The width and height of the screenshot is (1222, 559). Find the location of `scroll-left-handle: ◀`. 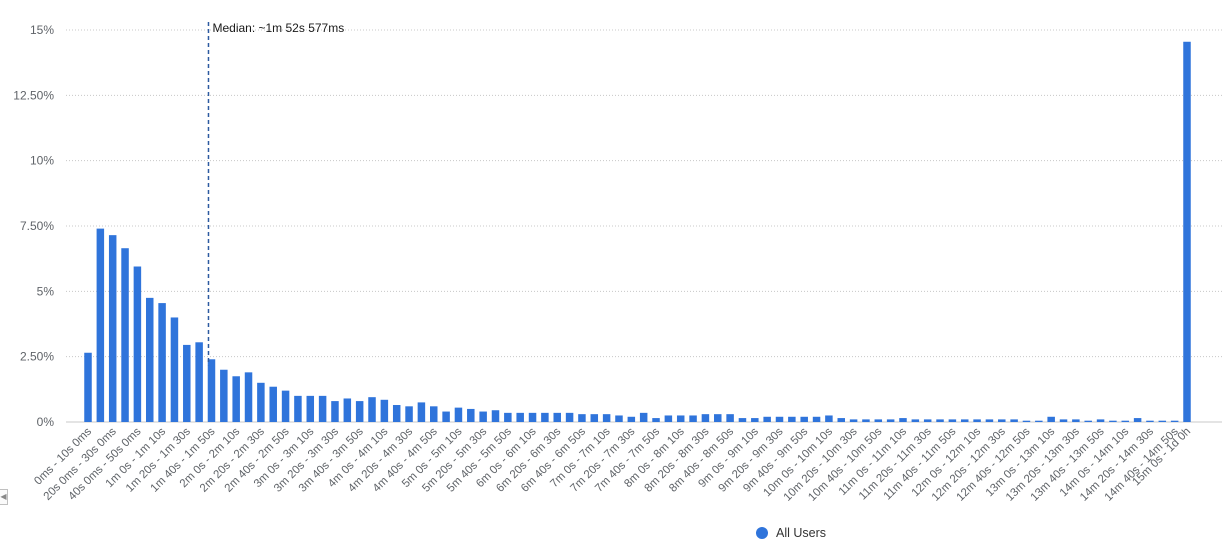

scroll-left-handle: ◀ is located at coordinates (4, 497).